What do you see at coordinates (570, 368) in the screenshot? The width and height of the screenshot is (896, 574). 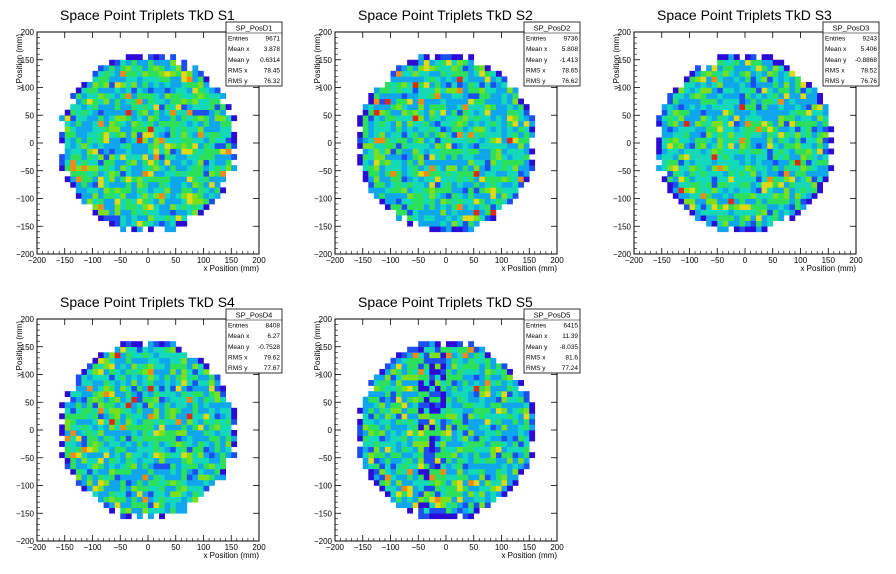 I see `stats-value: 77.24` at bounding box center [570, 368].